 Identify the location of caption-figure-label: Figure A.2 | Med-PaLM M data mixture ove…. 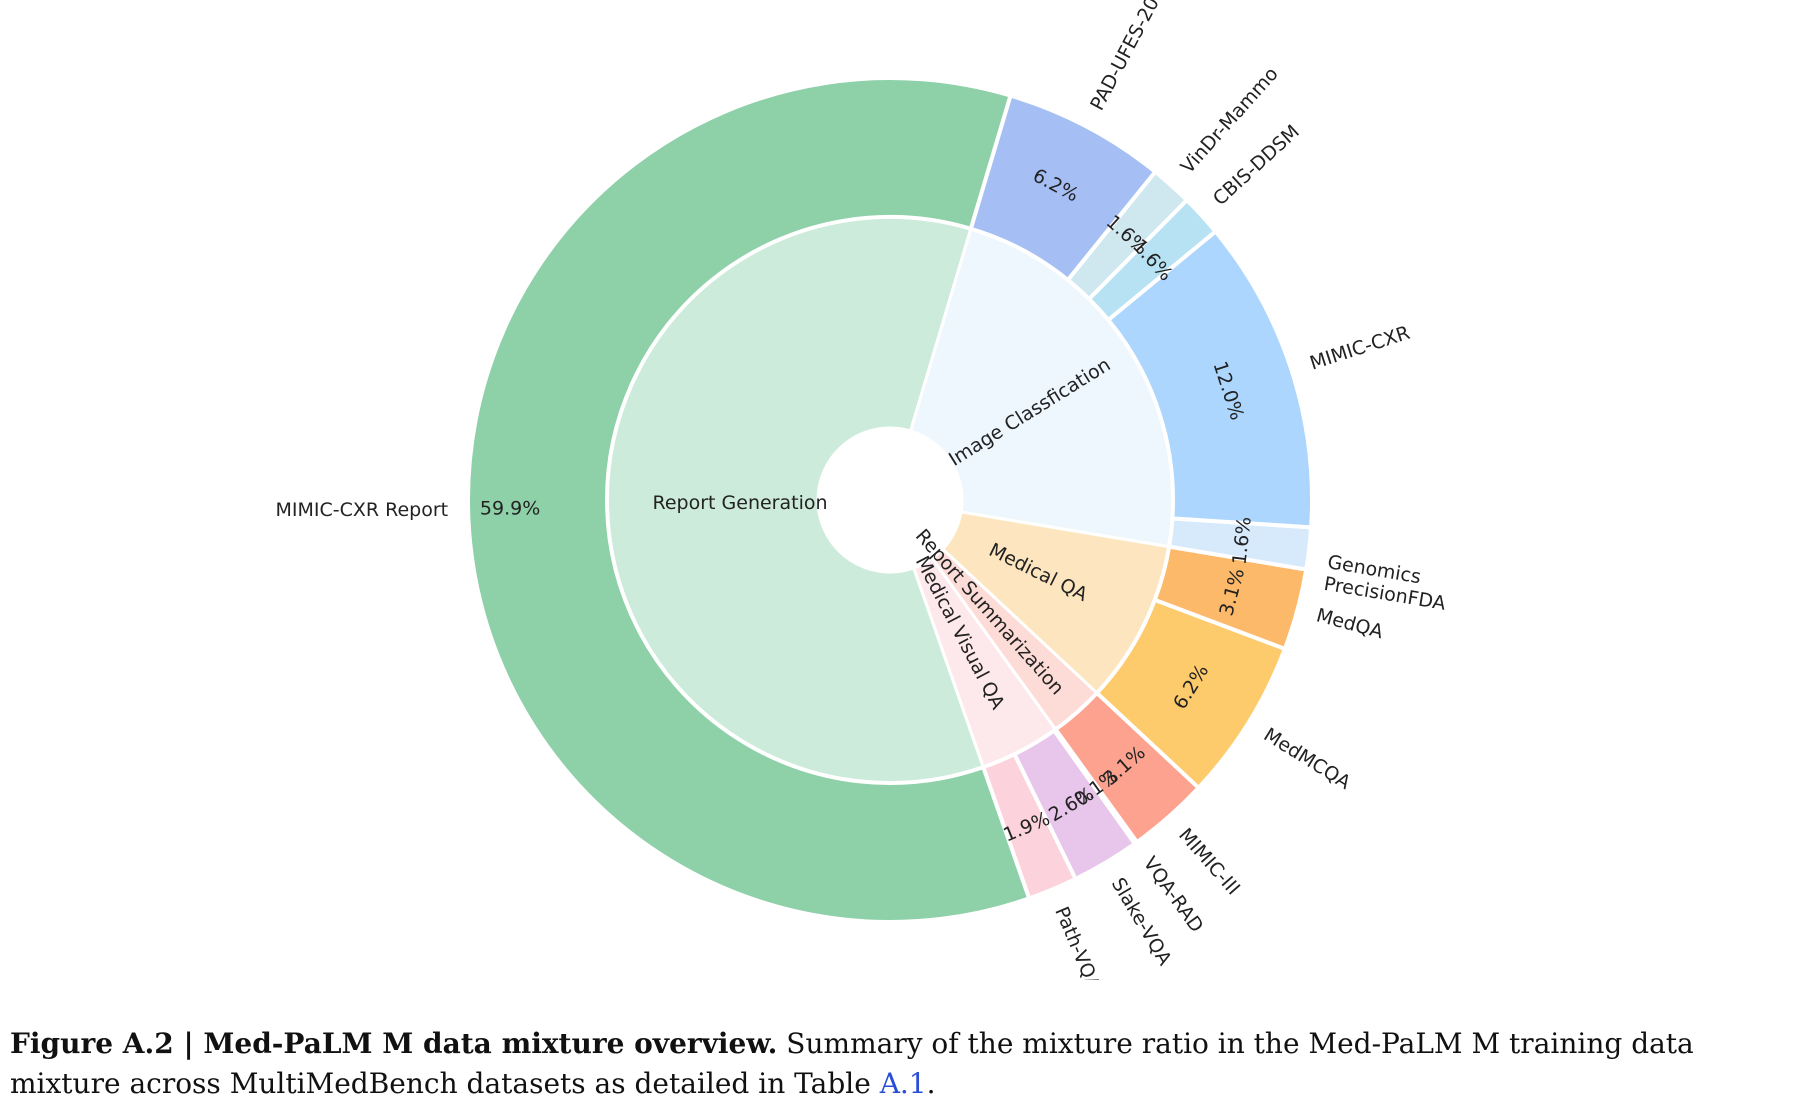
(394, 1043).